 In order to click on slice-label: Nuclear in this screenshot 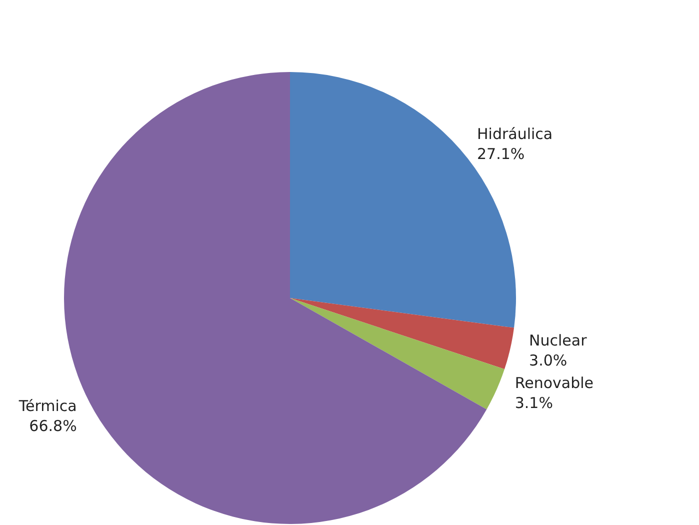, I will do `click(558, 340)`.